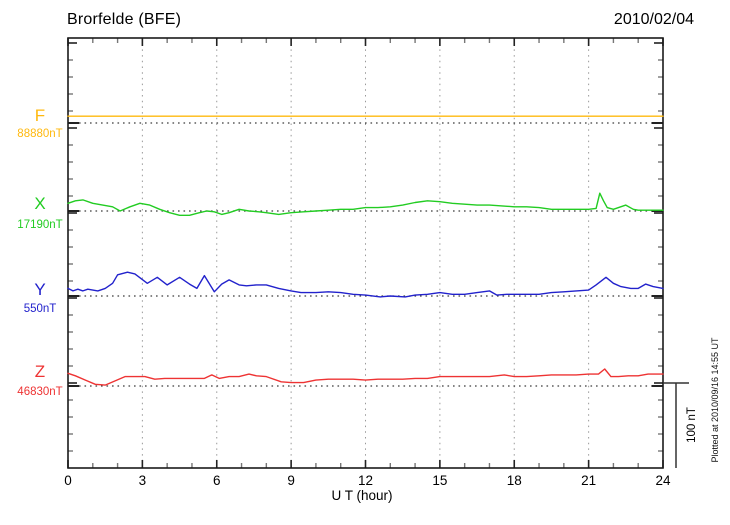 The height and width of the screenshot is (525, 730). I want to click on station-title: Brorfelde (BFE), so click(124, 19).